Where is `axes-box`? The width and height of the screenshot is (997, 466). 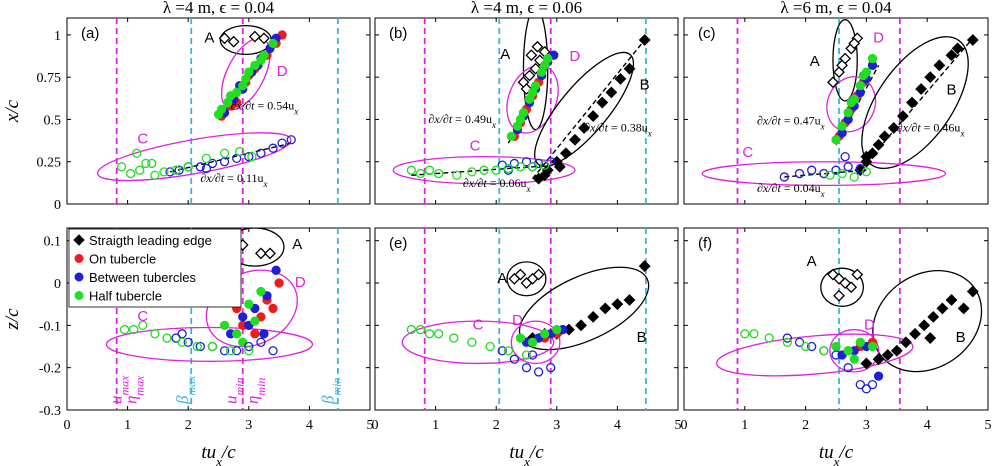
axes-box is located at coordinates (836, 319).